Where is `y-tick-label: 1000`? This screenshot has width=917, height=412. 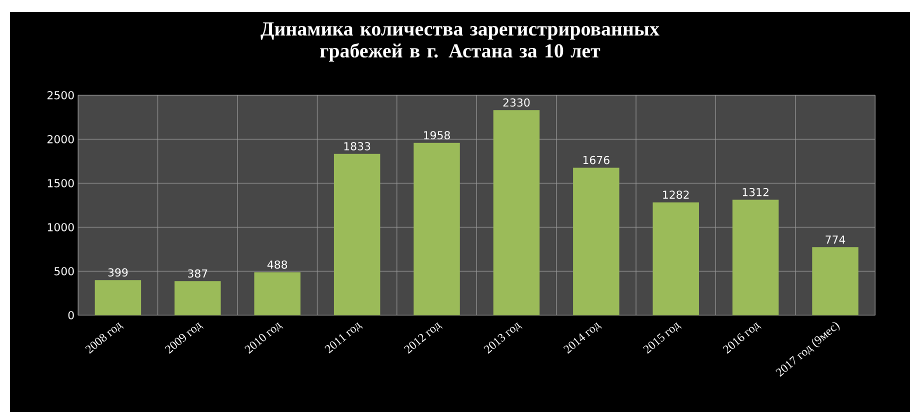
y-tick-label: 1000 is located at coordinates (61, 227).